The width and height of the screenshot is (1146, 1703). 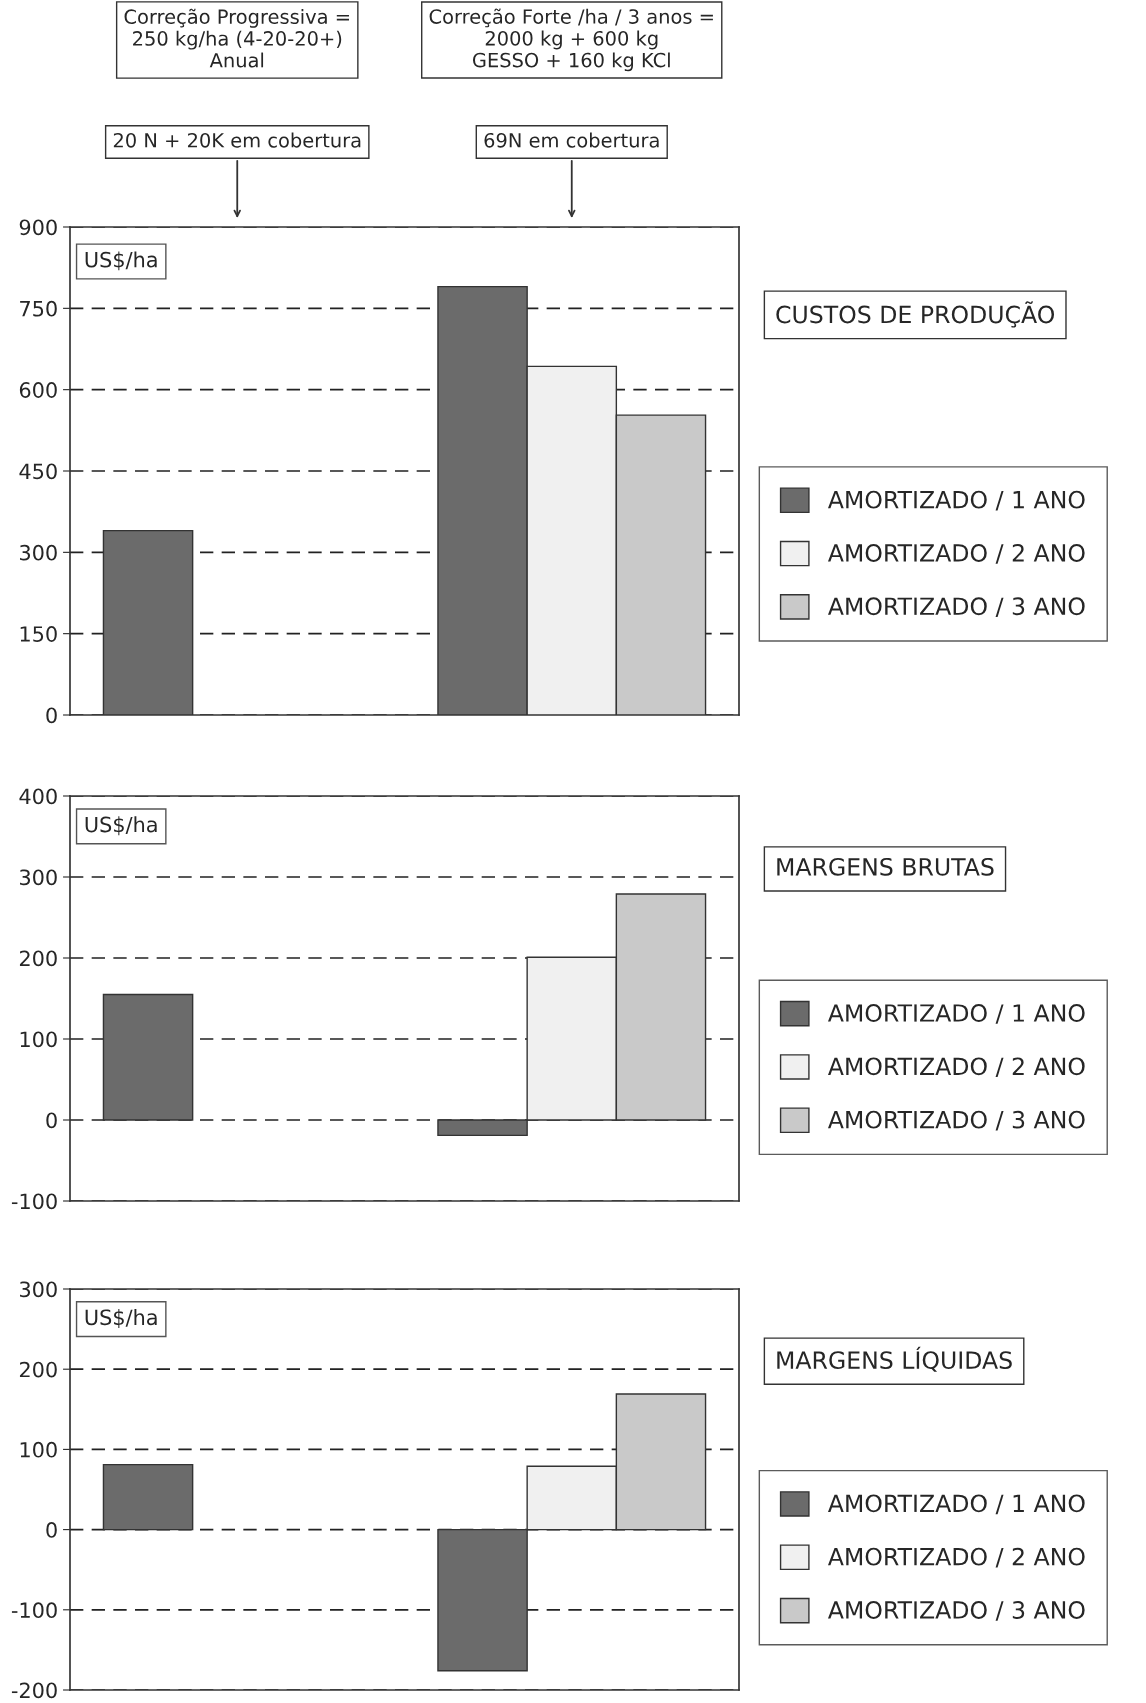 I want to click on text: MARGENS LÍQUIDAS, so click(x=894, y=1359).